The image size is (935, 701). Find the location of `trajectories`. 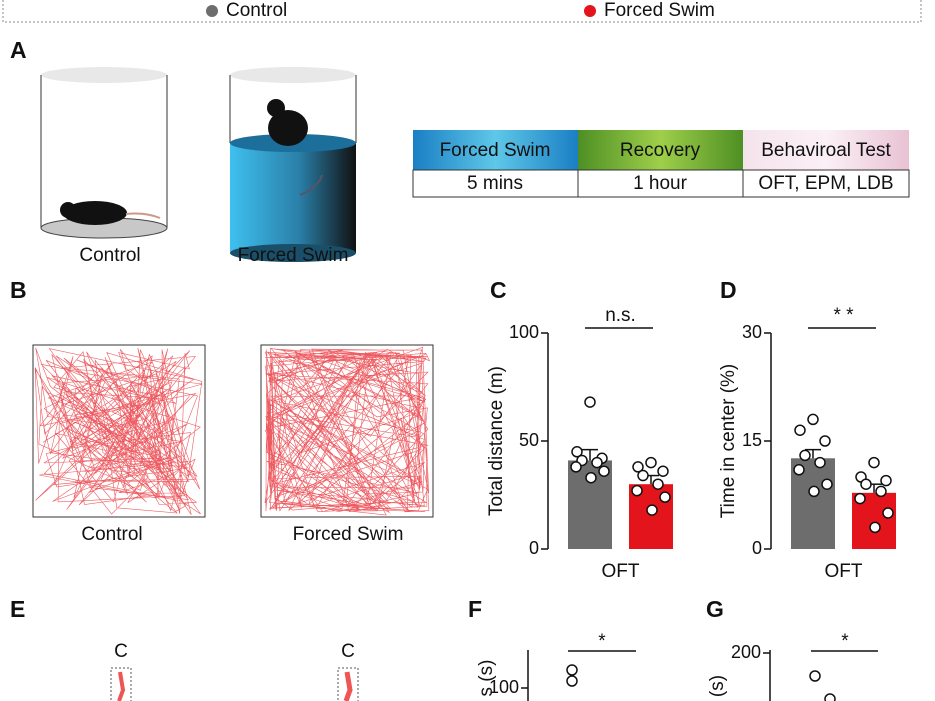

trajectories is located at coordinates (232, 431).